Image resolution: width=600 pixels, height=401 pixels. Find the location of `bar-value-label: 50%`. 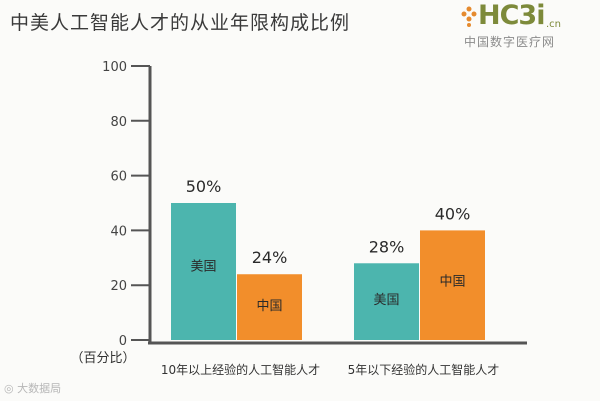

bar-value-label: 50% is located at coordinates (204, 186).